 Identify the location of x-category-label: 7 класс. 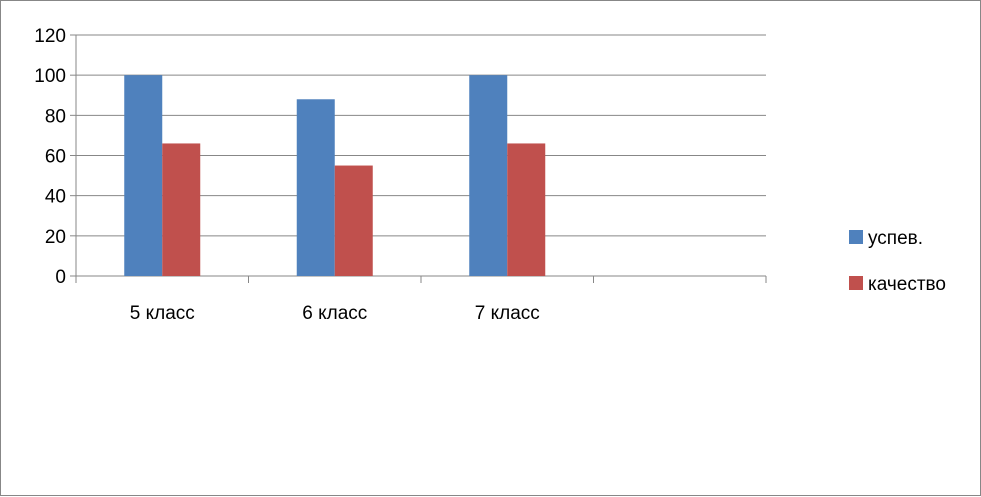
(507, 313).